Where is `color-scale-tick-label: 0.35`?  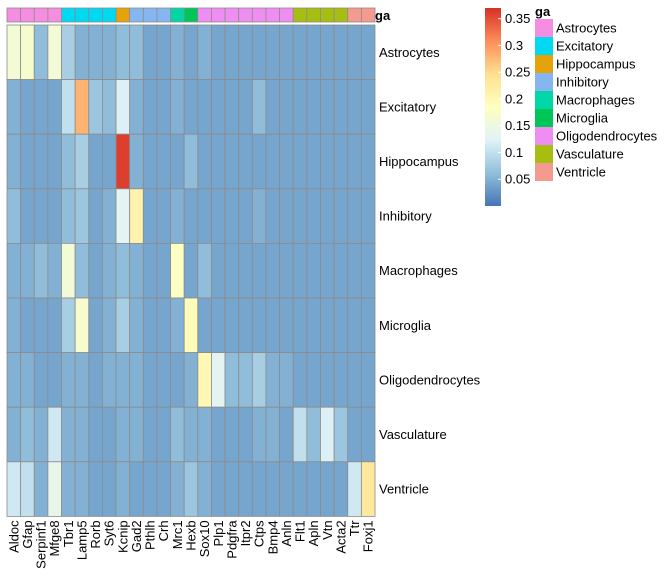 color-scale-tick-label: 0.35 is located at coordinates (517, 18).